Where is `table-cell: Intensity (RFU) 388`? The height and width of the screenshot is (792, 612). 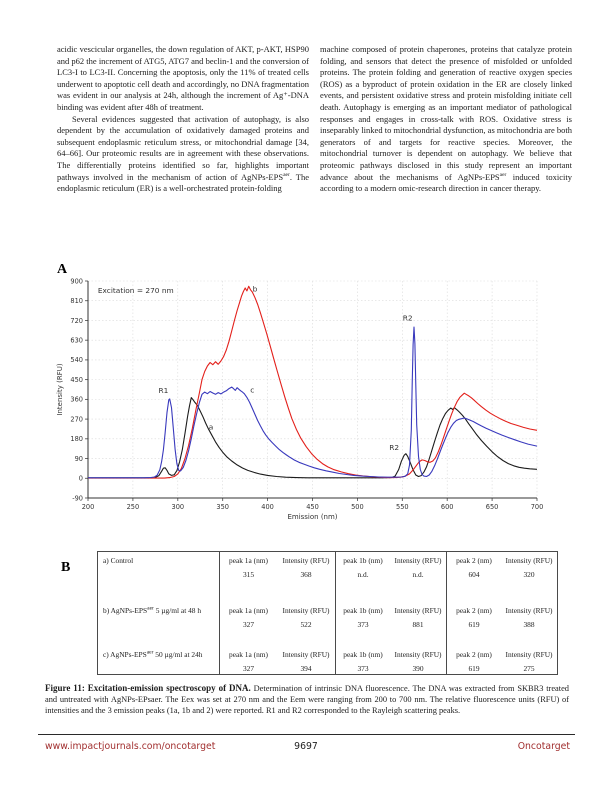 table-cell: Intensity (RFU) 388 is located at coordinates (529, 617).